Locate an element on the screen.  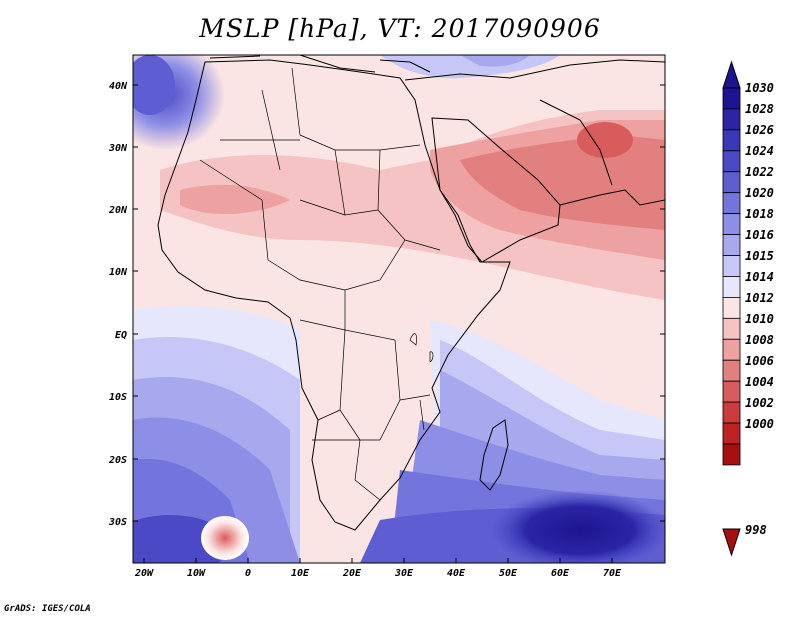
asia-outline is located at coordinates (534, 132).